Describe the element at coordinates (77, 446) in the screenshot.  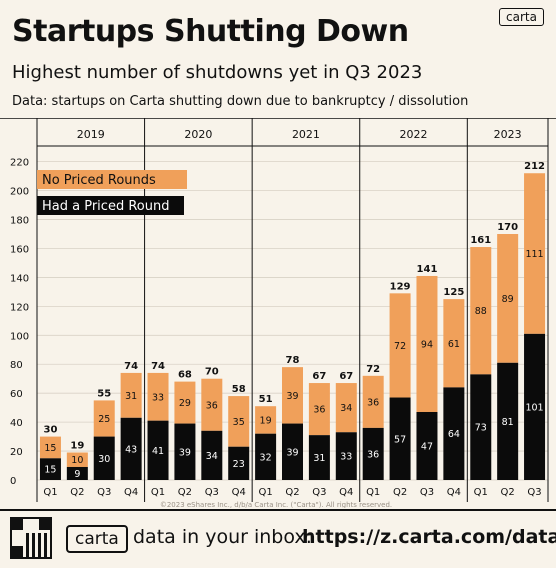
I see `data-label-total: 19` at that location.